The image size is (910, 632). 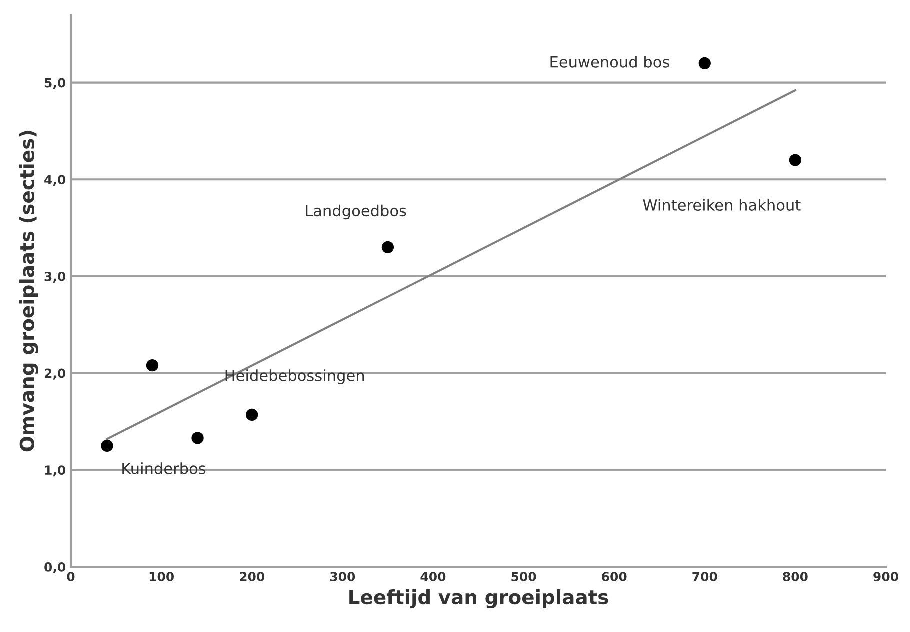 I want to click on x-tick-label: 300, so click(x=343, y=577).